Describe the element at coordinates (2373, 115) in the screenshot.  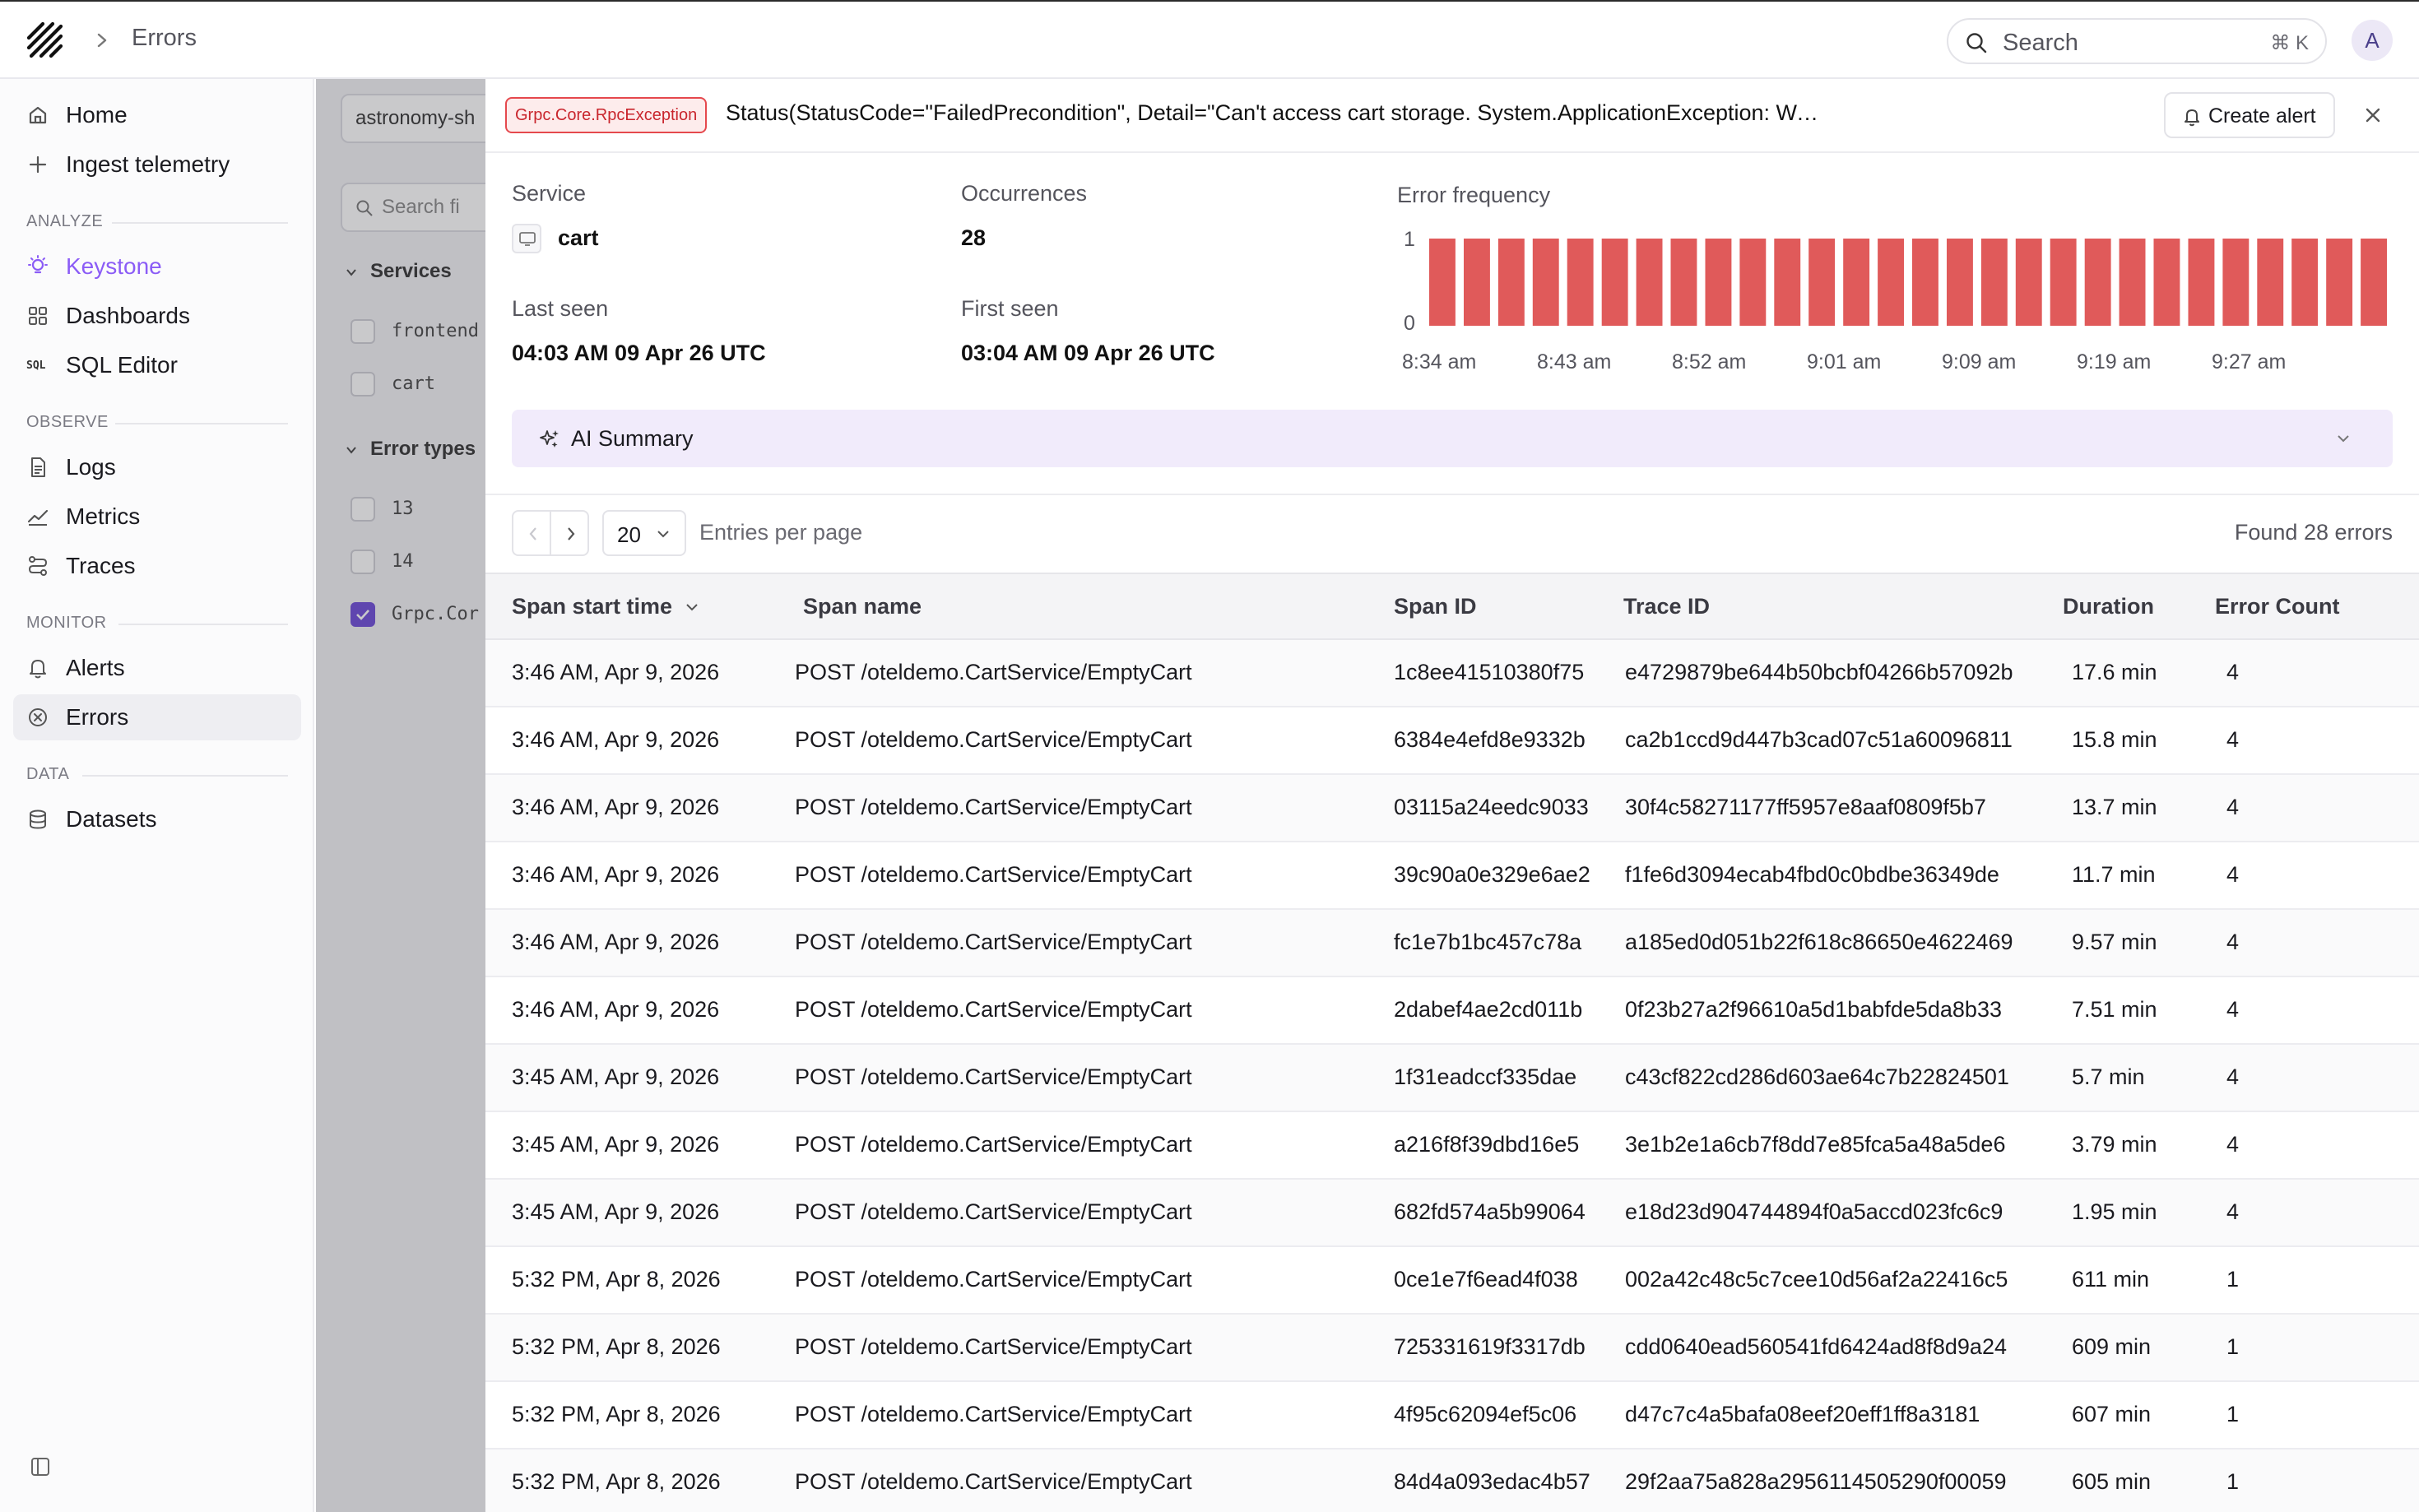
I see `close-icon` at that location.